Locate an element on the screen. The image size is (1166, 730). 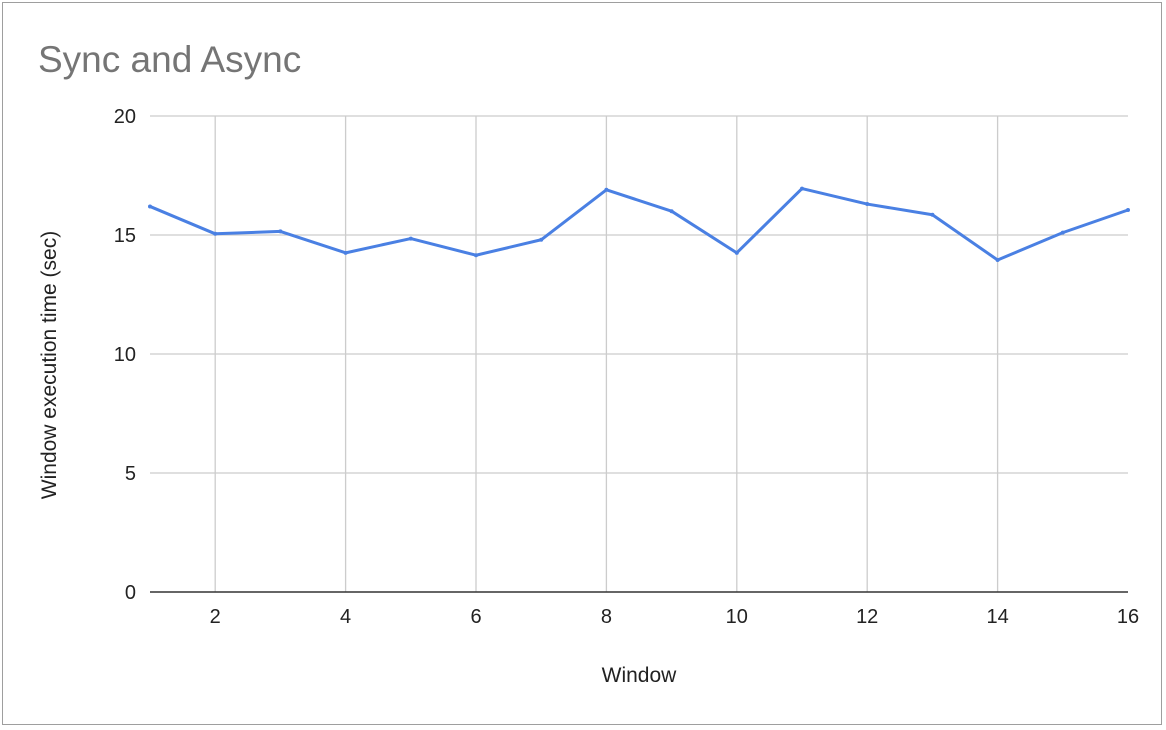
series-layer is located at coordinates (639, 224).